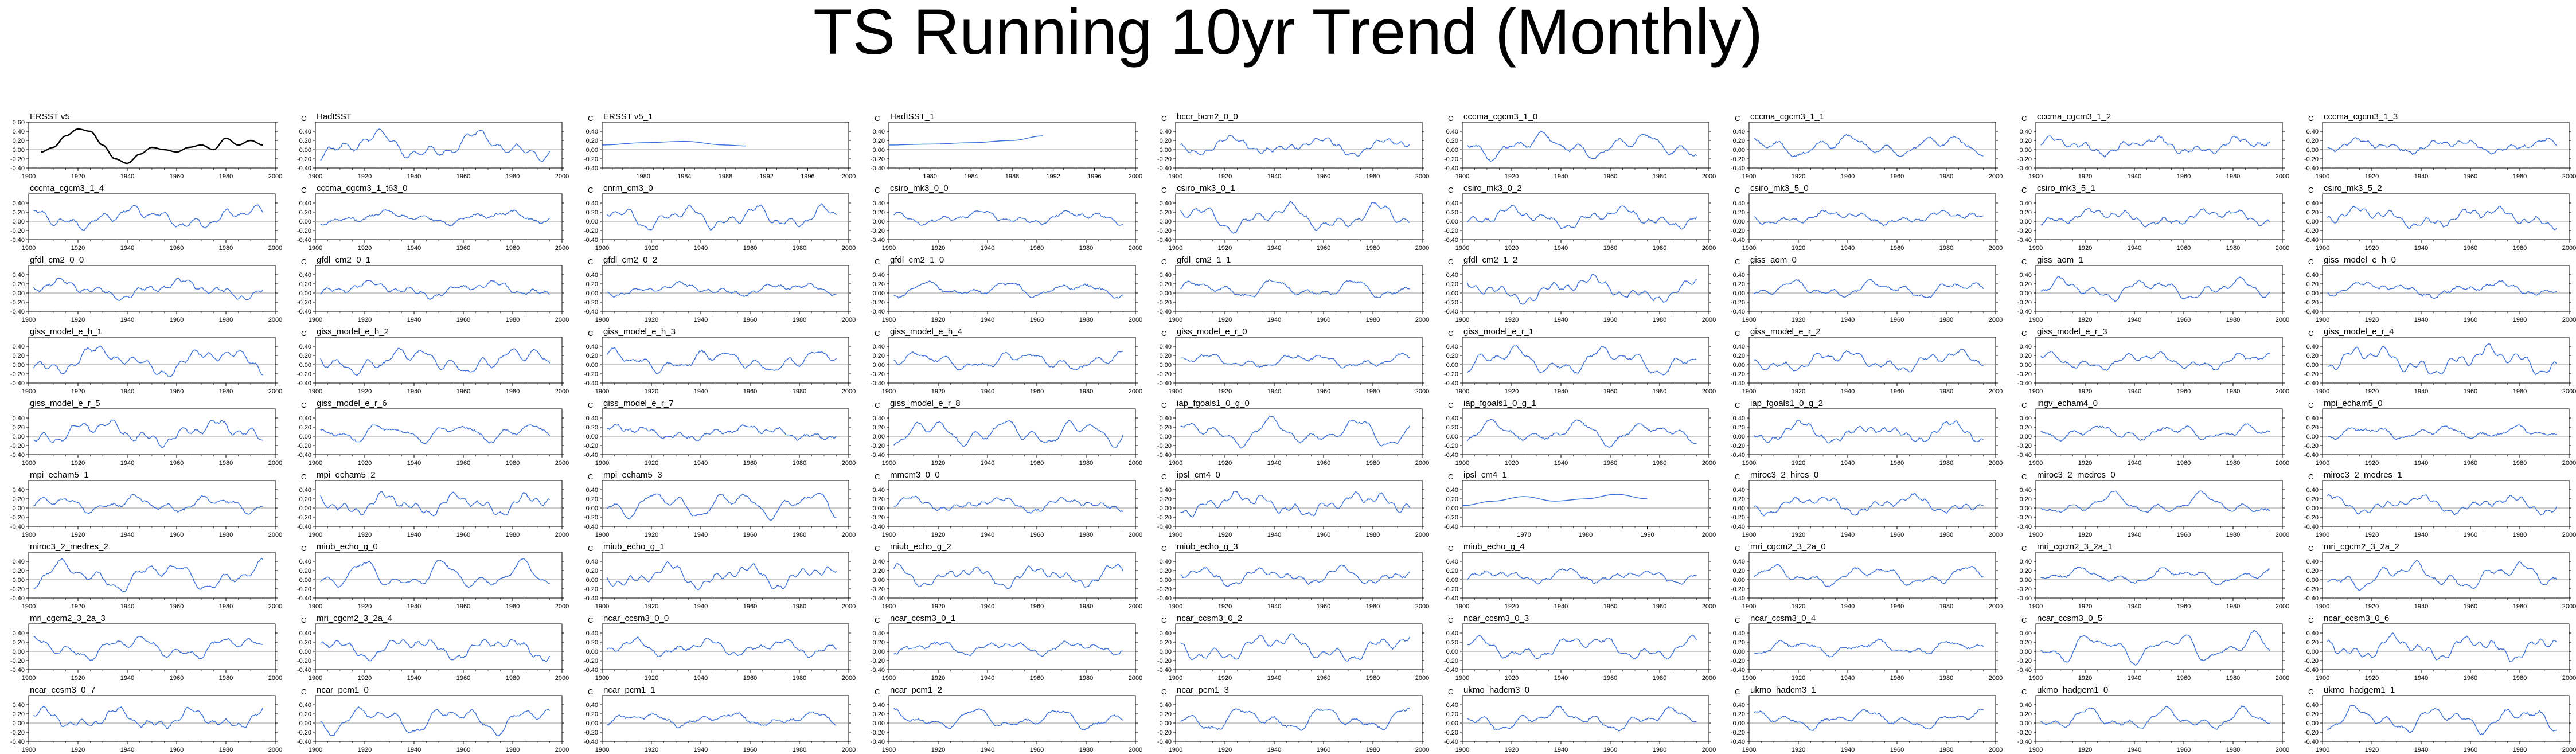 The width and height of the screenshot is (2576, 754). I want to click on panel-title: gfdl_cm2_1_2, so click(1490, 260).